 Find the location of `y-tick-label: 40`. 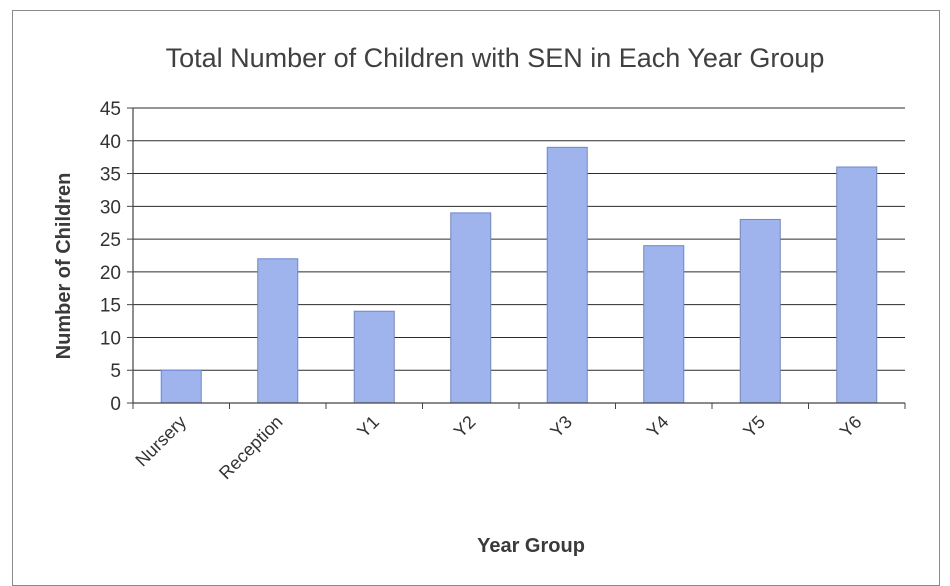

y-tick-label: 40 is located at coordinates (110, 142).